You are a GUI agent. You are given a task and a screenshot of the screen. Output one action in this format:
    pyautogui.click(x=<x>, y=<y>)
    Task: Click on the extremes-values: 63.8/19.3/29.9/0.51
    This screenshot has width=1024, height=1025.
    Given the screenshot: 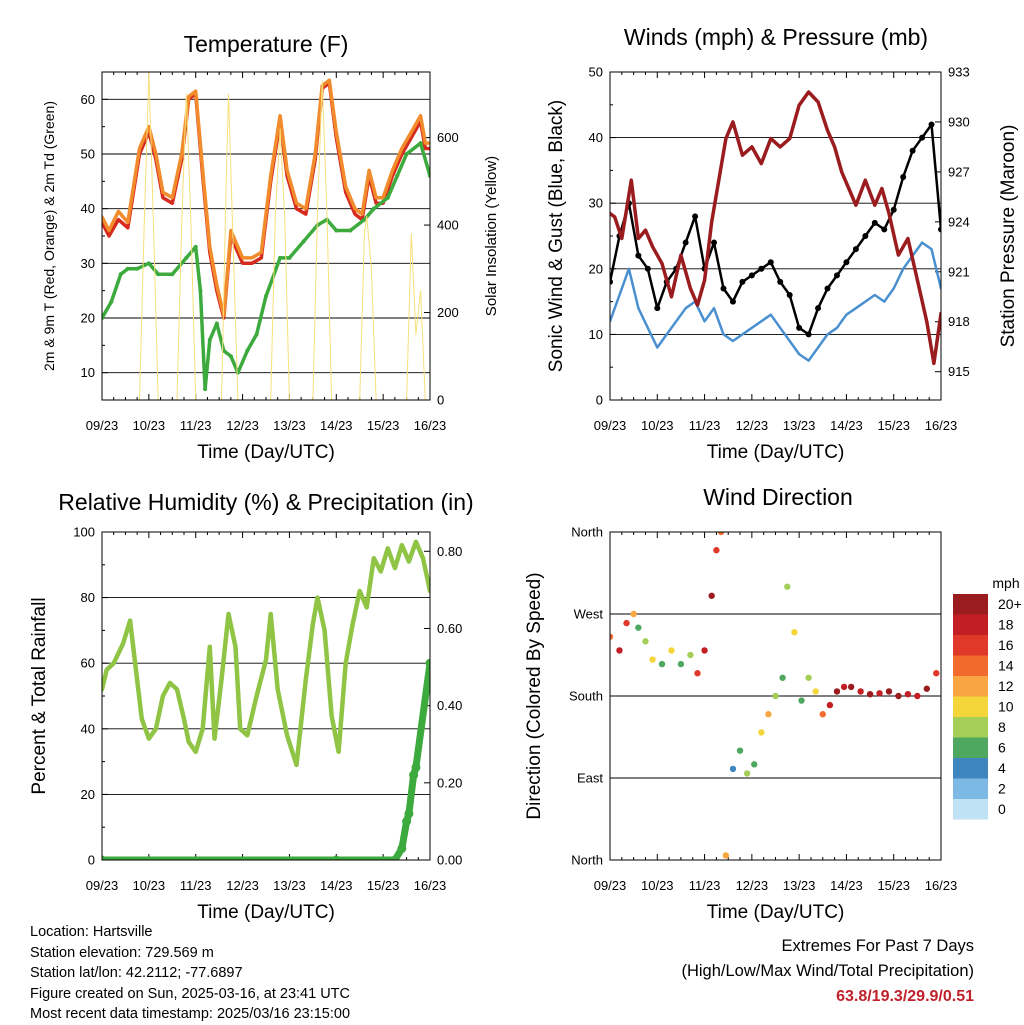 What is the action you would take?
    pyautogui.click(x=905, y=996)
    